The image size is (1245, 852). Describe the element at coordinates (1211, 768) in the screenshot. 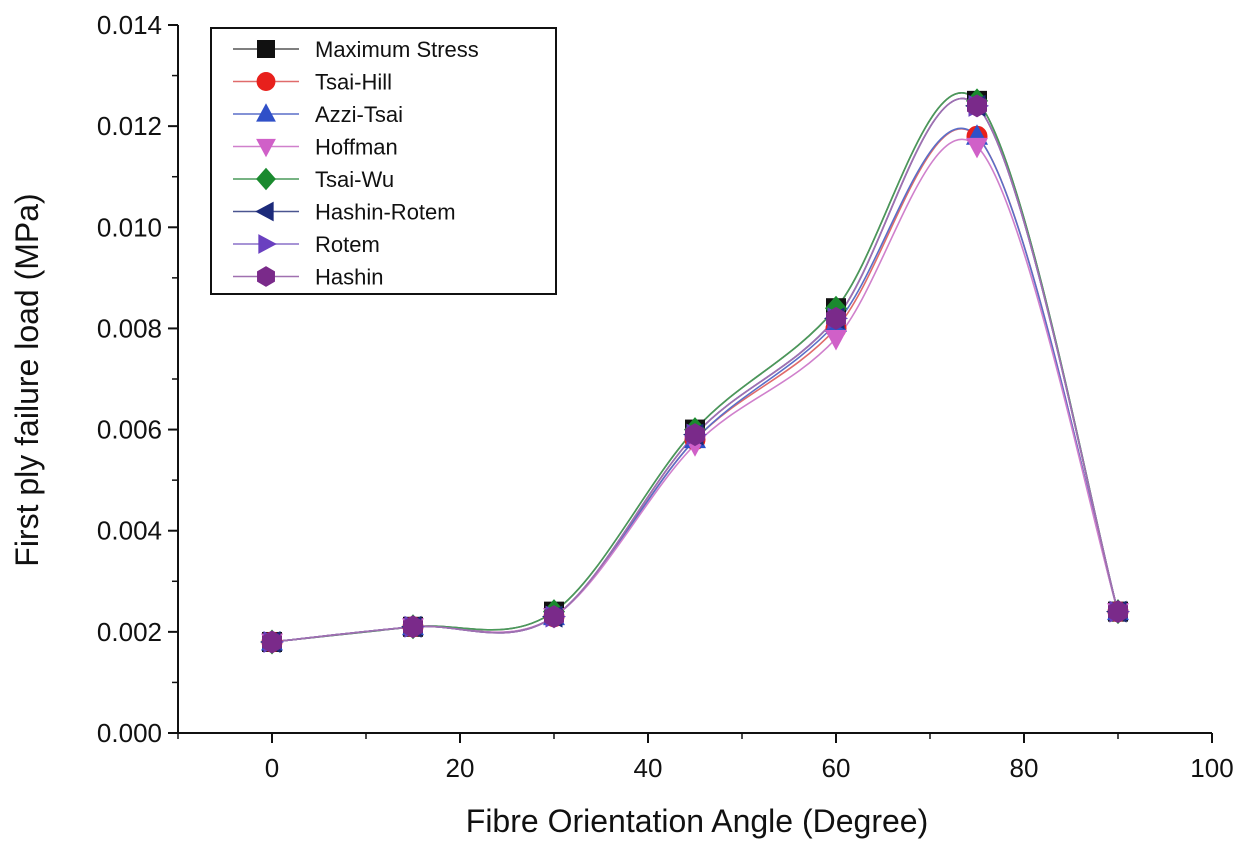

I see `x-tick-label: 100` at that location.